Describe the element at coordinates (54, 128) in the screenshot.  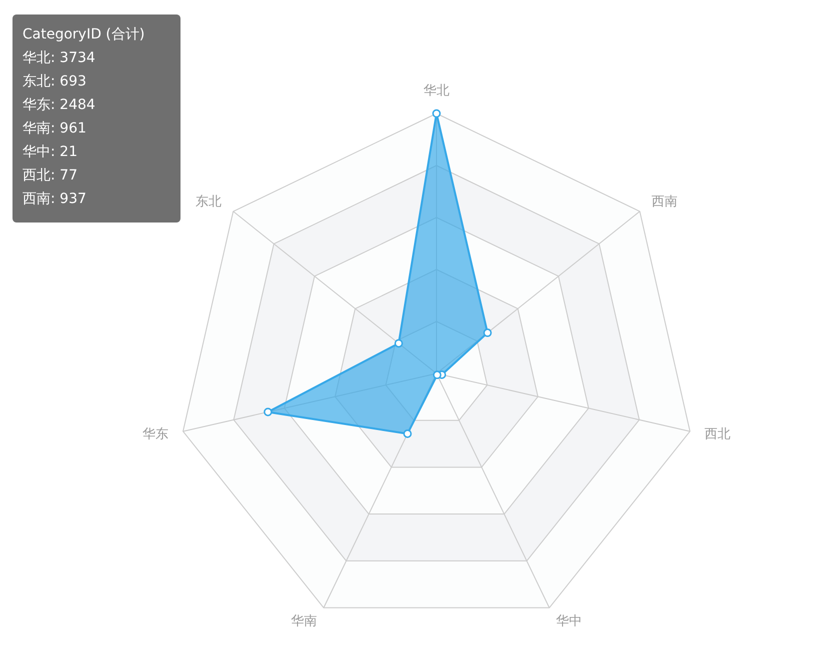
I see `text: 华南: 961` at that location.